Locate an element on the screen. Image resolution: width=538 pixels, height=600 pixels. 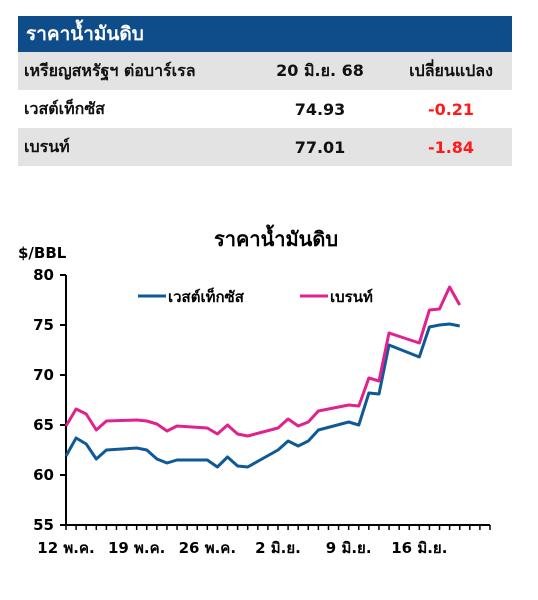
x-tick-label: 16 มิ.ย. is located at coordinates (419, 548).